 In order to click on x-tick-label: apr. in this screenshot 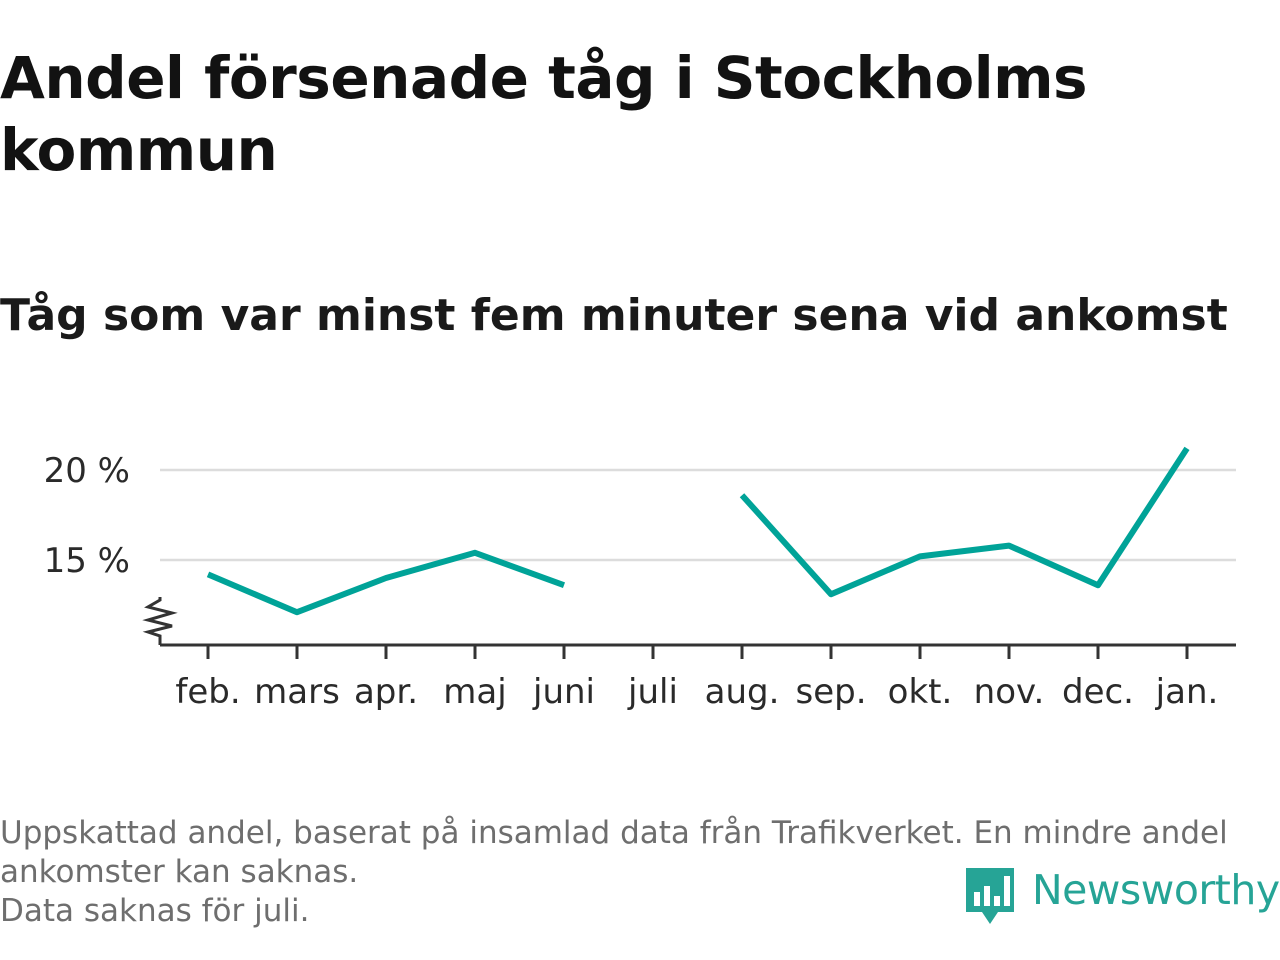, I will do `click(386, 692)`.